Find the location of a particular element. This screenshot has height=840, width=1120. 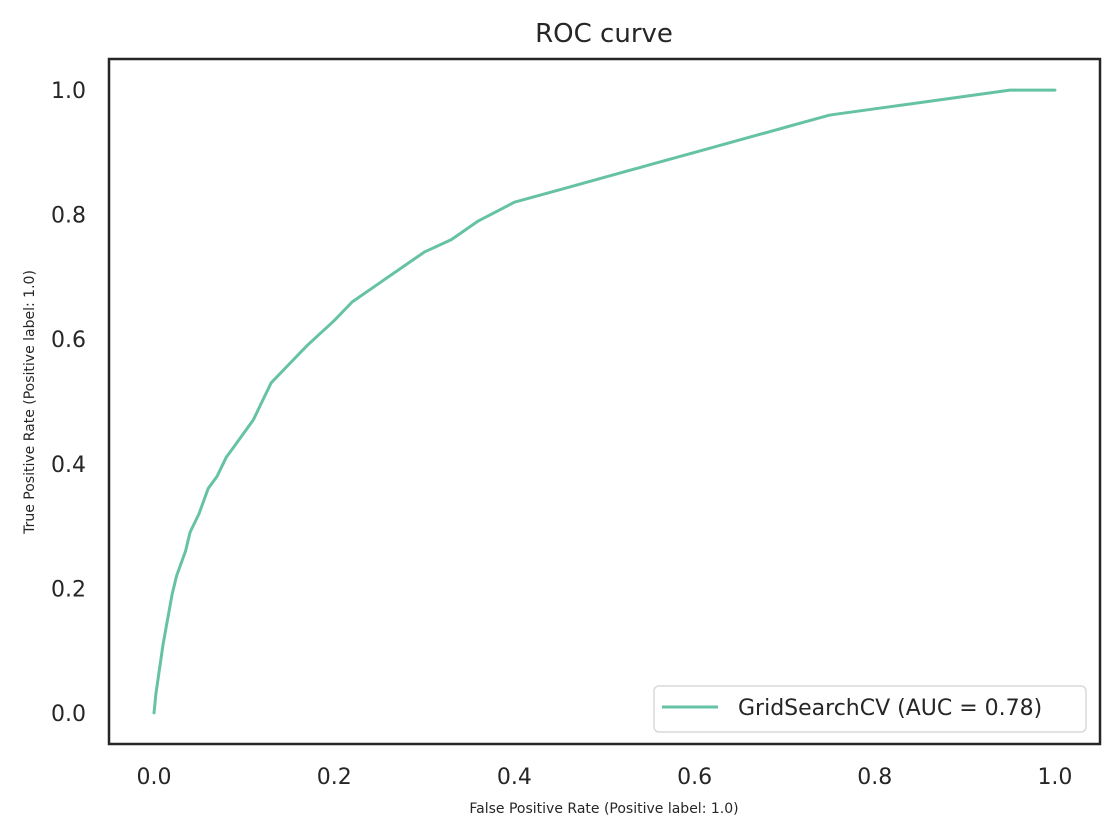

y-tick-label: 0.4 is located at coordinates (68, 465).